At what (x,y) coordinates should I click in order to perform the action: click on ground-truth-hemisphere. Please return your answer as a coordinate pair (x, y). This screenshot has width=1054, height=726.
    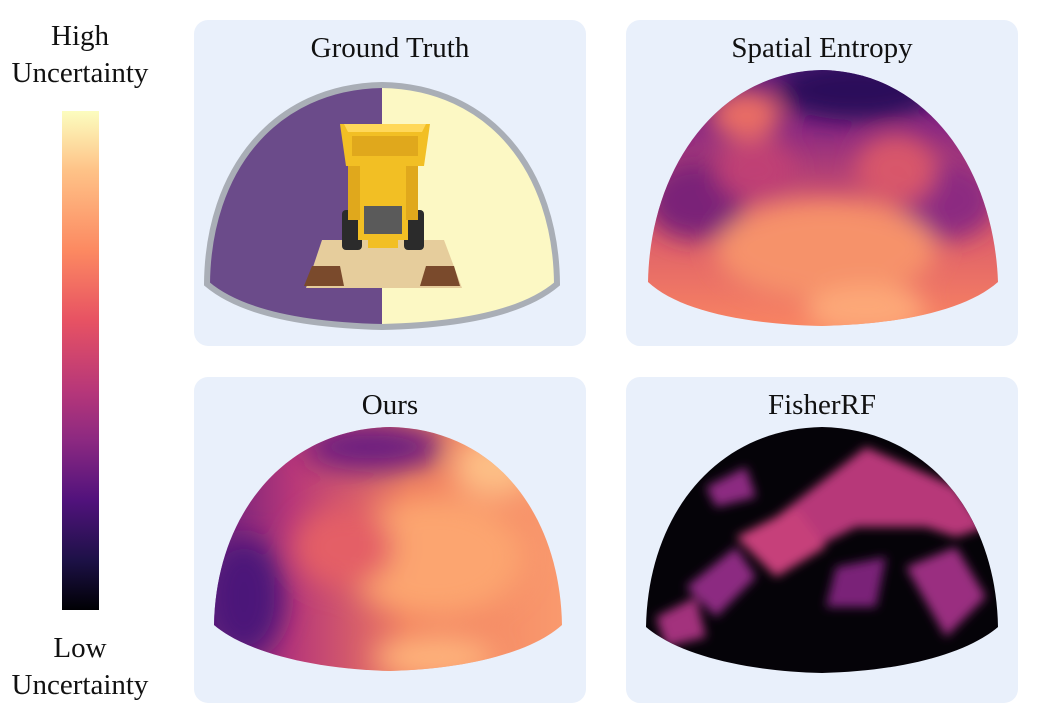
    Looking at the image, I should click on (382, 206).